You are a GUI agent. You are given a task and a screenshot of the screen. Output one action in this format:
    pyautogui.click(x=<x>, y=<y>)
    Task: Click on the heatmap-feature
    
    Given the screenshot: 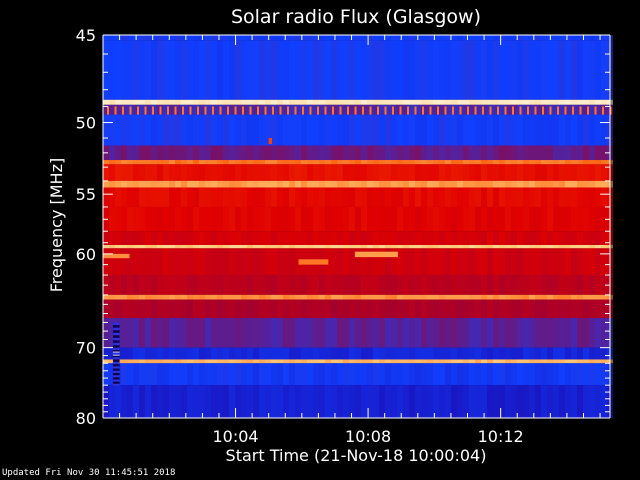 What is the action you would take?
    pyautogui.click(x=270, y=141)
    